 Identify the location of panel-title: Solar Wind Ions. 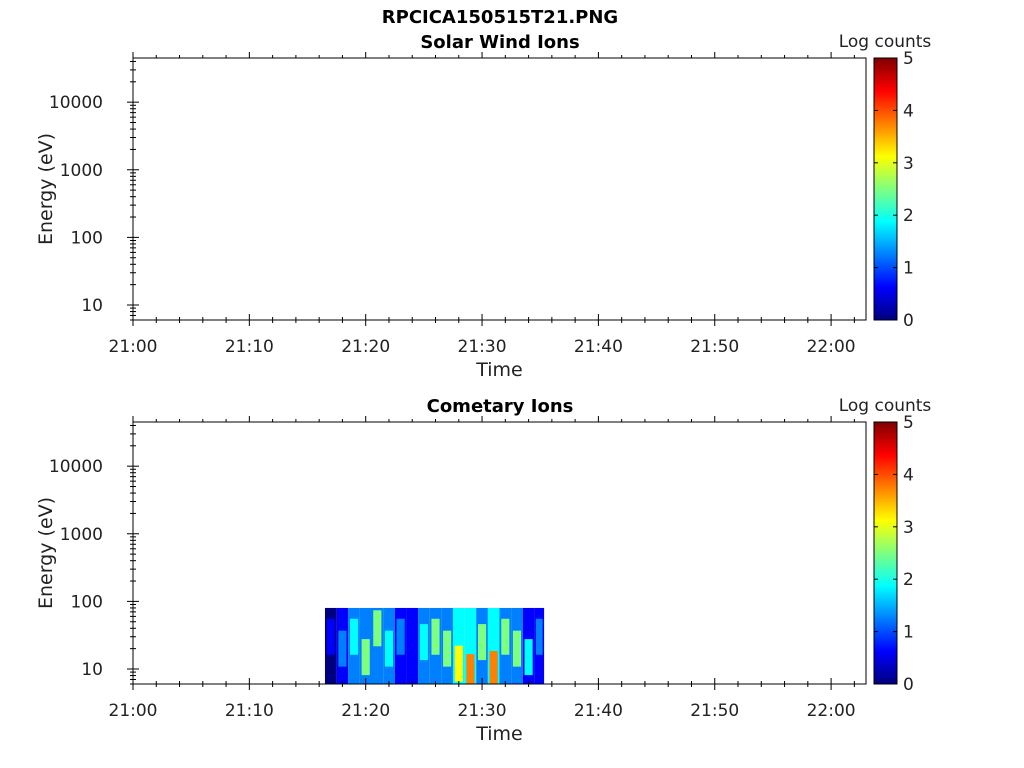
(499, 42).